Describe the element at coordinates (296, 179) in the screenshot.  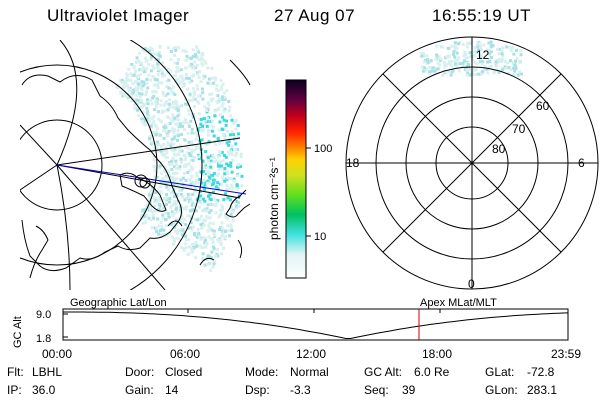
I see `color-scale` at that location.